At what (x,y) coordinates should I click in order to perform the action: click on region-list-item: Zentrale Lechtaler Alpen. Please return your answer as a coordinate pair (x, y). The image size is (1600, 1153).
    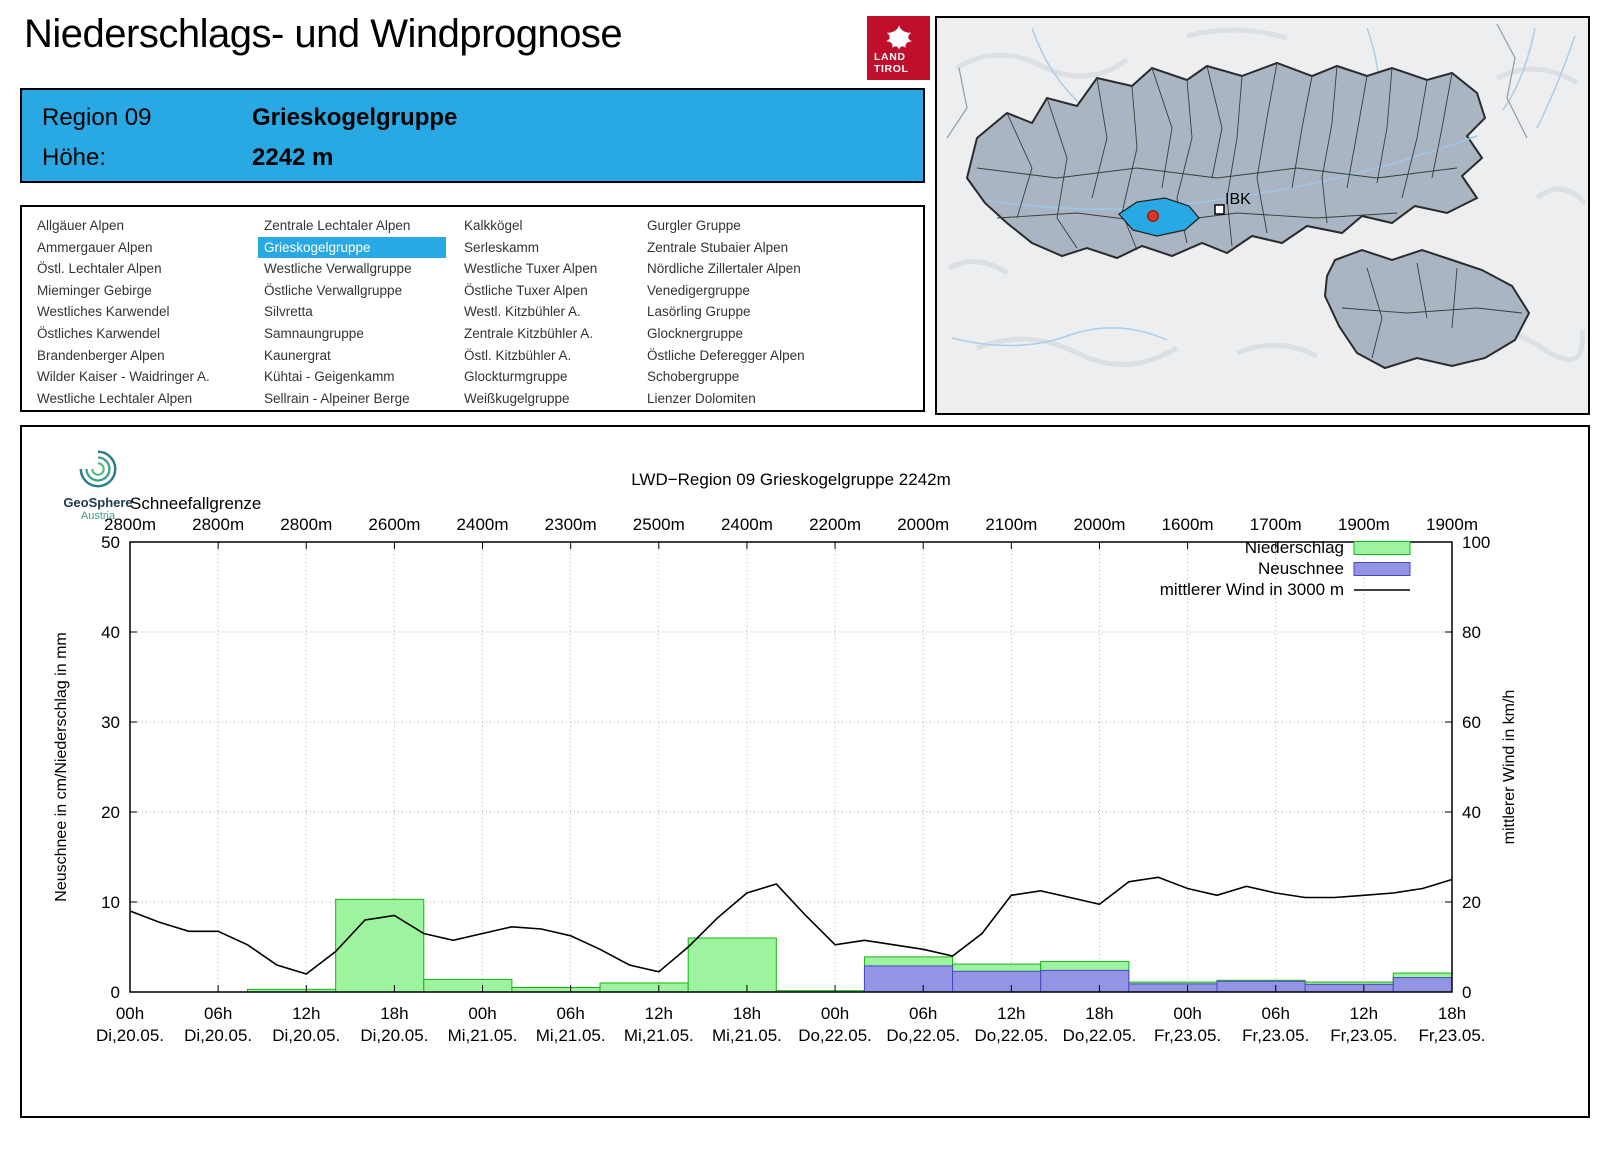
    Looking at the image, I should click on (337, 225).